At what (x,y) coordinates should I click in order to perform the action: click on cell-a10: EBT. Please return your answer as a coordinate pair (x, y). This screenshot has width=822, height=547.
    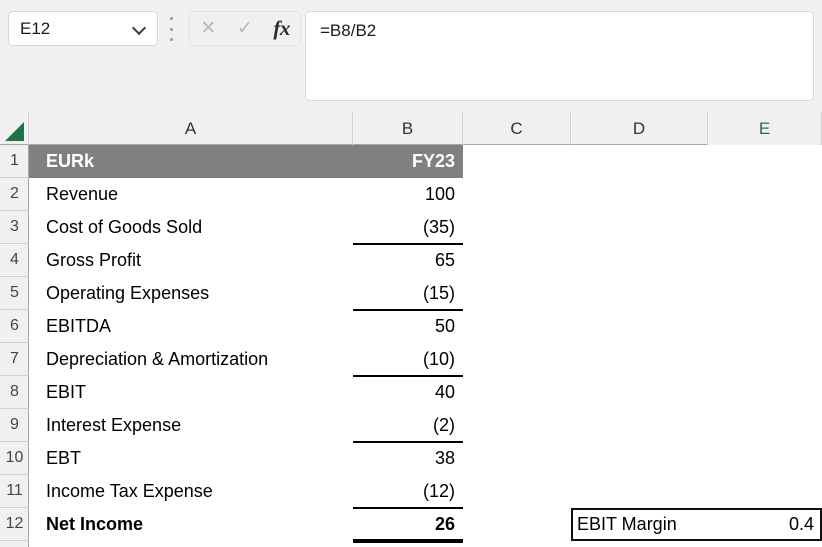
    Looking at the image, I should click on (64, 458).